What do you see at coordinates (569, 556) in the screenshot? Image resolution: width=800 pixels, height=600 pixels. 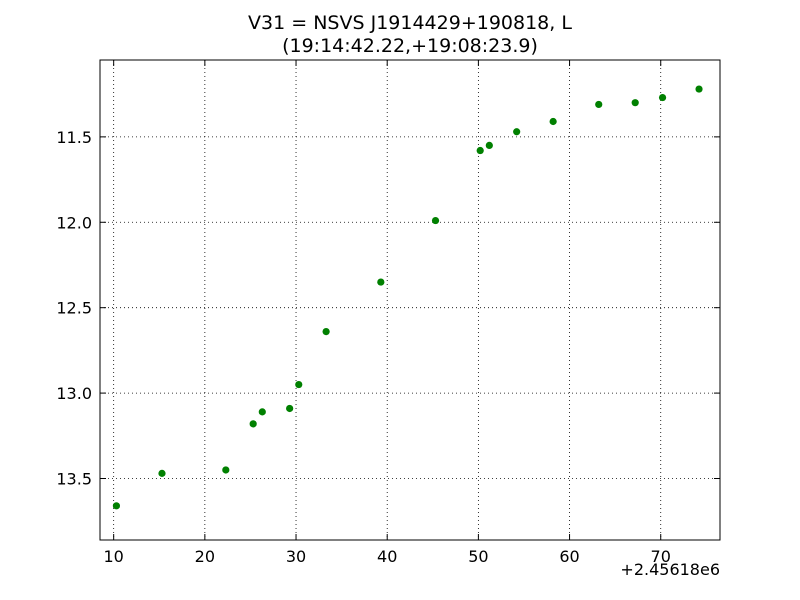 I see `x-tick-label: 60` at bounding box center [569, 556].